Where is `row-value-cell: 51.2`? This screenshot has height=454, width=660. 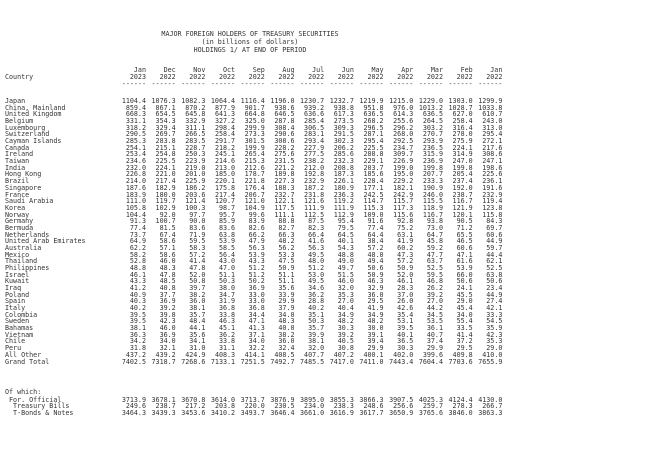
row-value-cell: 51.2 is located at coordinates (256, 274).